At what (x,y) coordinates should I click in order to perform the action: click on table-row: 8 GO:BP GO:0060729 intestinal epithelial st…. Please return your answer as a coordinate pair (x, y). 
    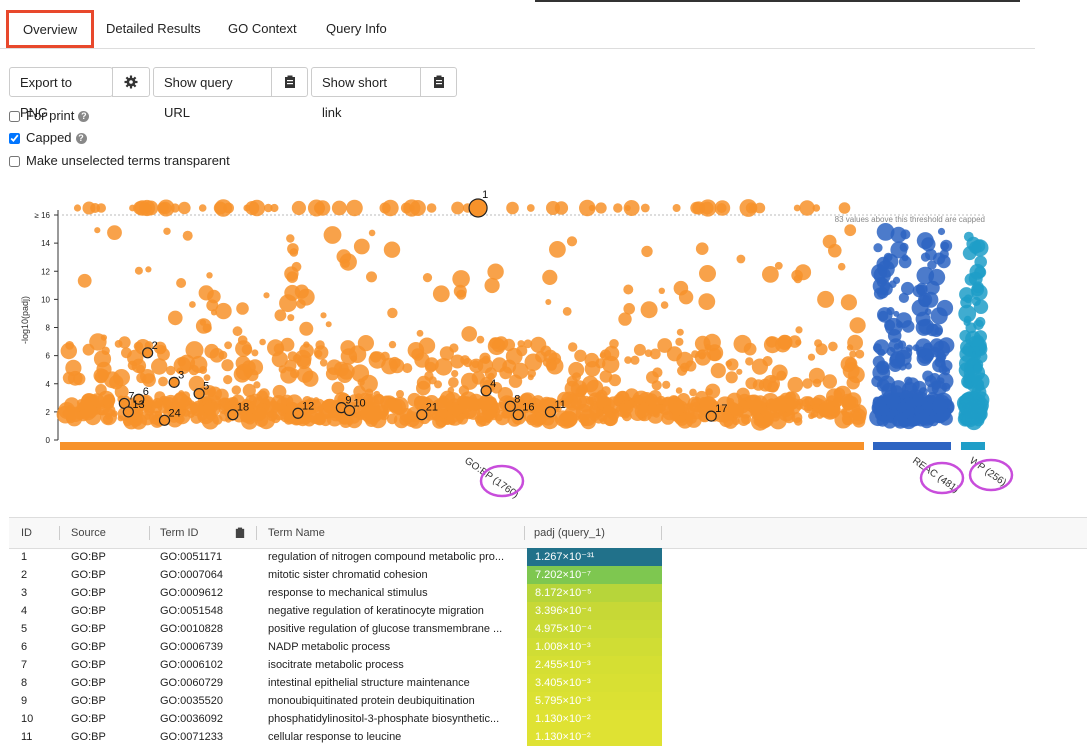
    Looking at the image, I should click on (548, 683).